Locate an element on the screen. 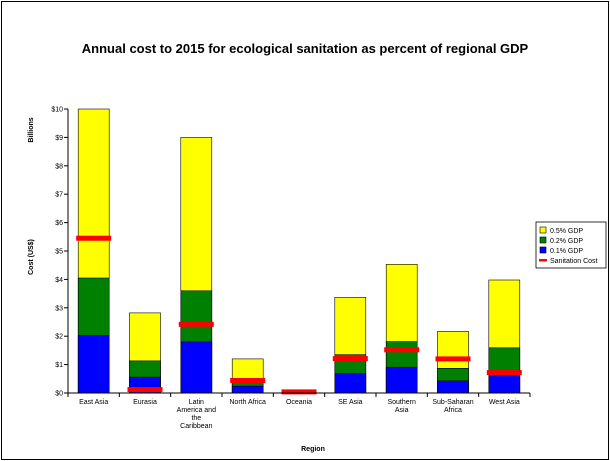  x-tick-label: Oceania is located at coordinates (299, 402).